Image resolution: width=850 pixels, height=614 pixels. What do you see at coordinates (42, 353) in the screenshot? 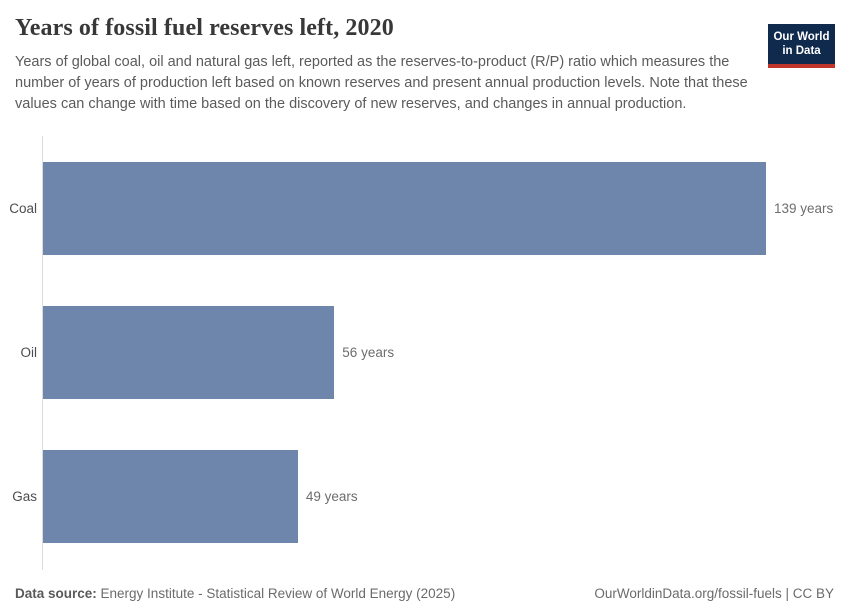
I see `y-axis-line` at bounding box center [42, 353].